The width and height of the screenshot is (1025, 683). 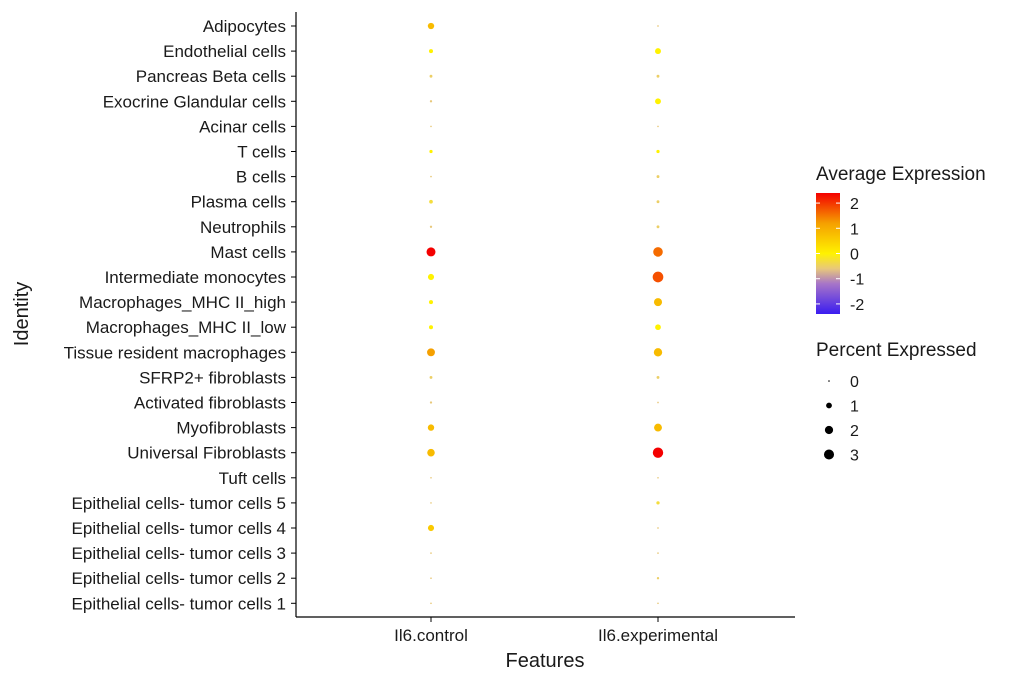 I want to click on y-tick-label: T cells, so click(x=261, y=152).